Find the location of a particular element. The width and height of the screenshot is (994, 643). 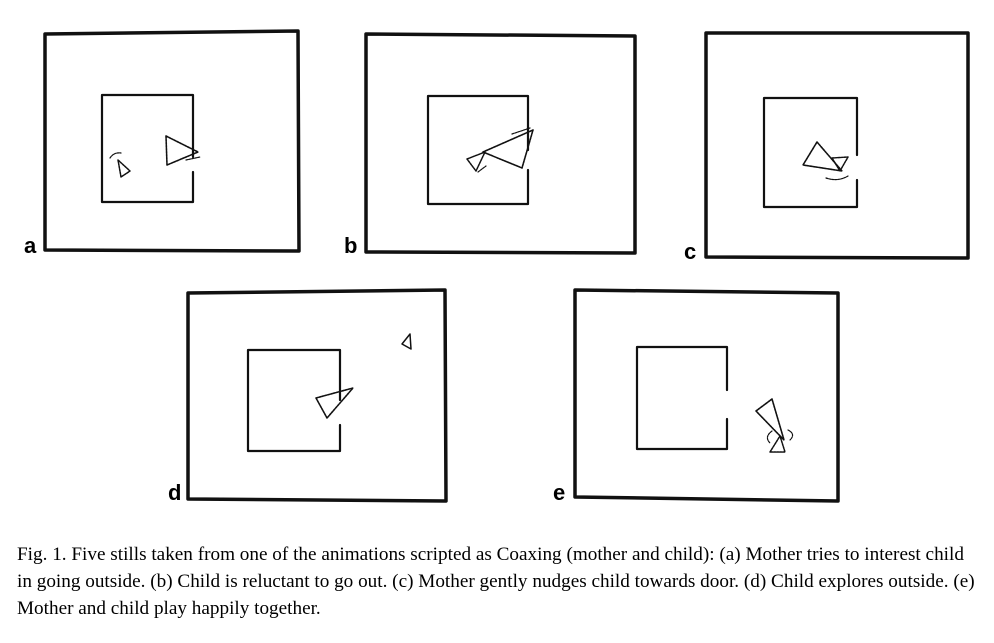

play-motion-mark is located at coordinates (780, 436).